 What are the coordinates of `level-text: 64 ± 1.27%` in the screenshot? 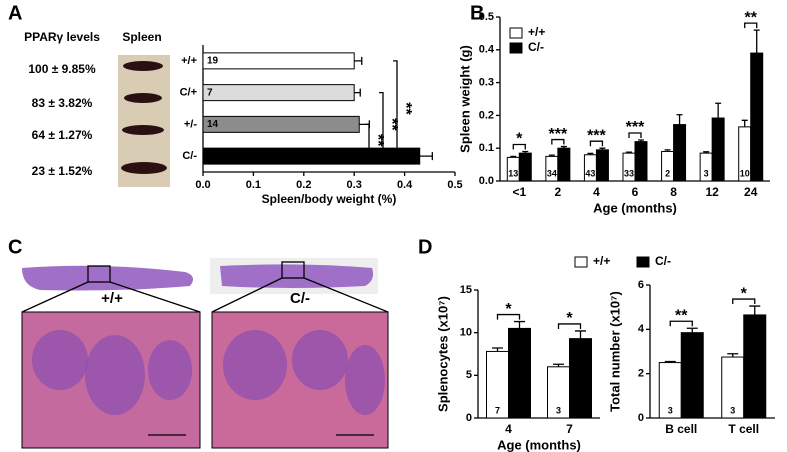 It's located at (62, 135).